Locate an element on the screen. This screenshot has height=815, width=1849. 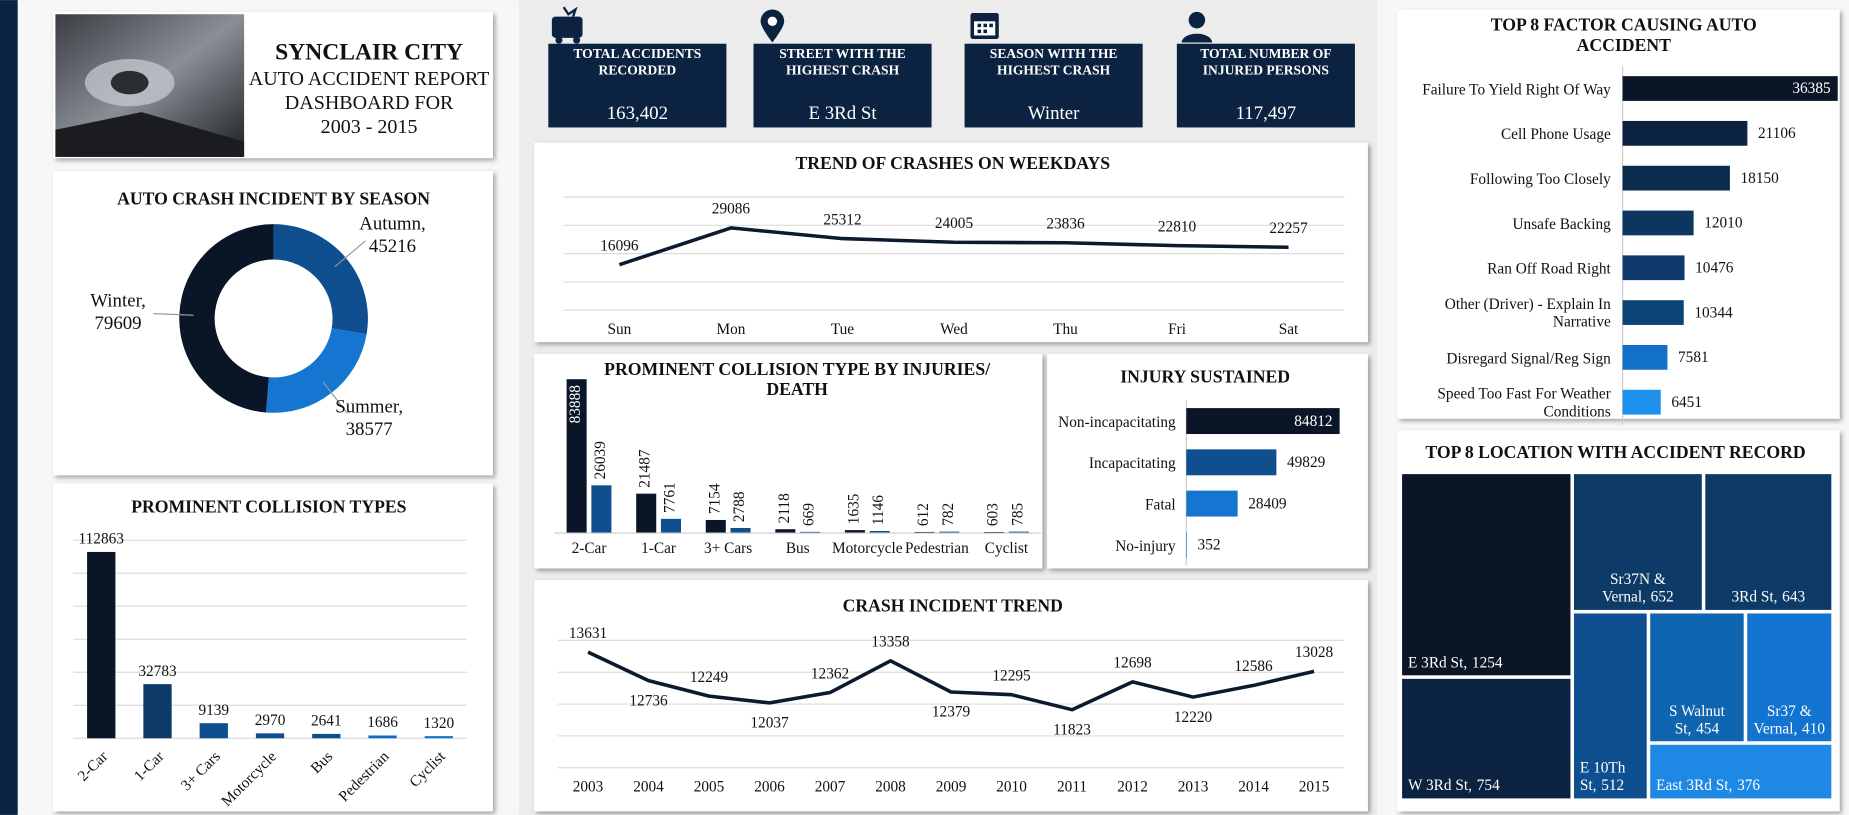
tile-text: Sr37 & Vernal, 410 is located at coordinates (1789, 718).